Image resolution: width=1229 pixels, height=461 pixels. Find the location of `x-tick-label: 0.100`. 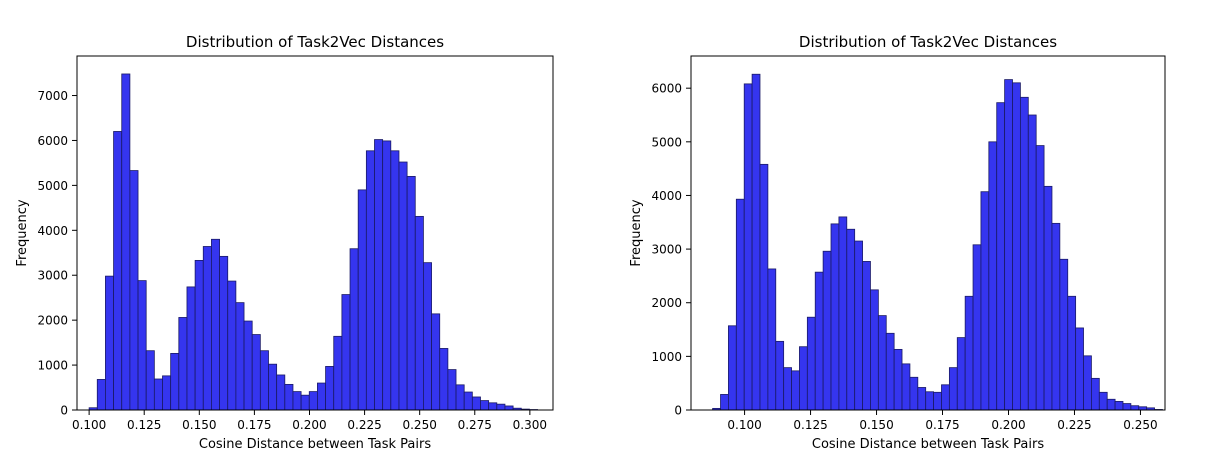

x-tick-label: 0.100 is located at coordinates (744, 425).